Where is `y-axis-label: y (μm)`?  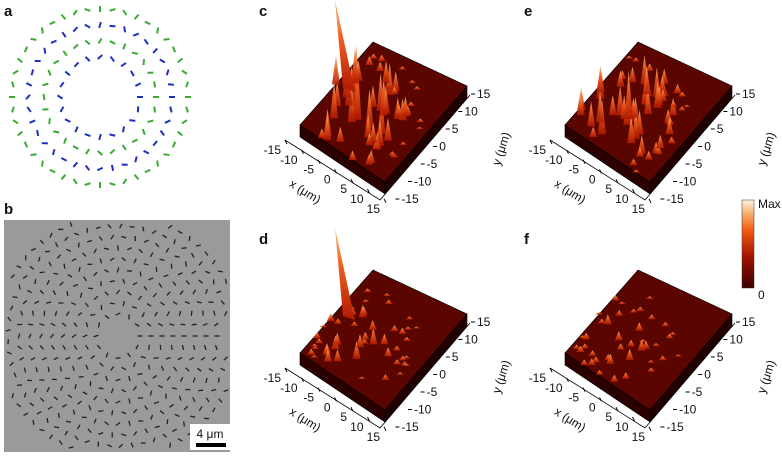 y-axis-label: y (μm) is located at coordinates (766, 376).